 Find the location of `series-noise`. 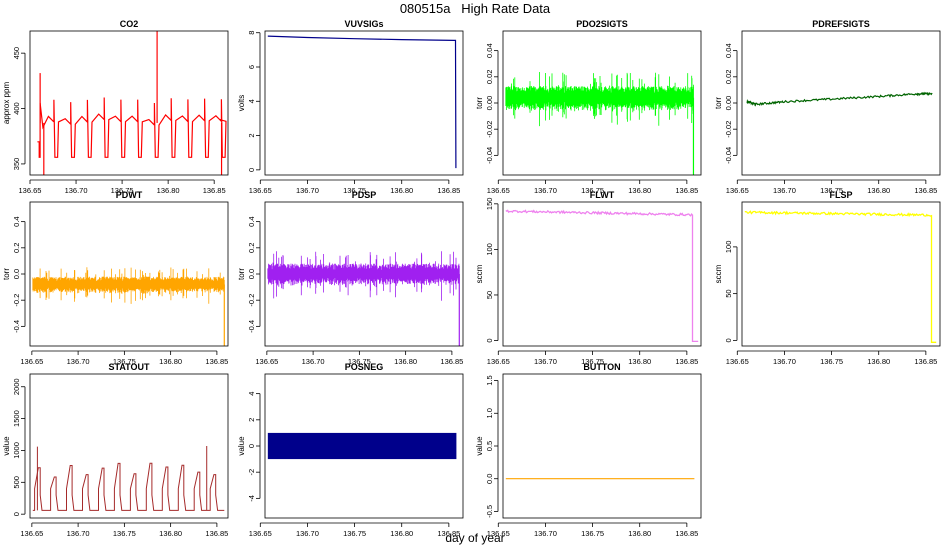

series-noise is located at coordinates (599, 99).